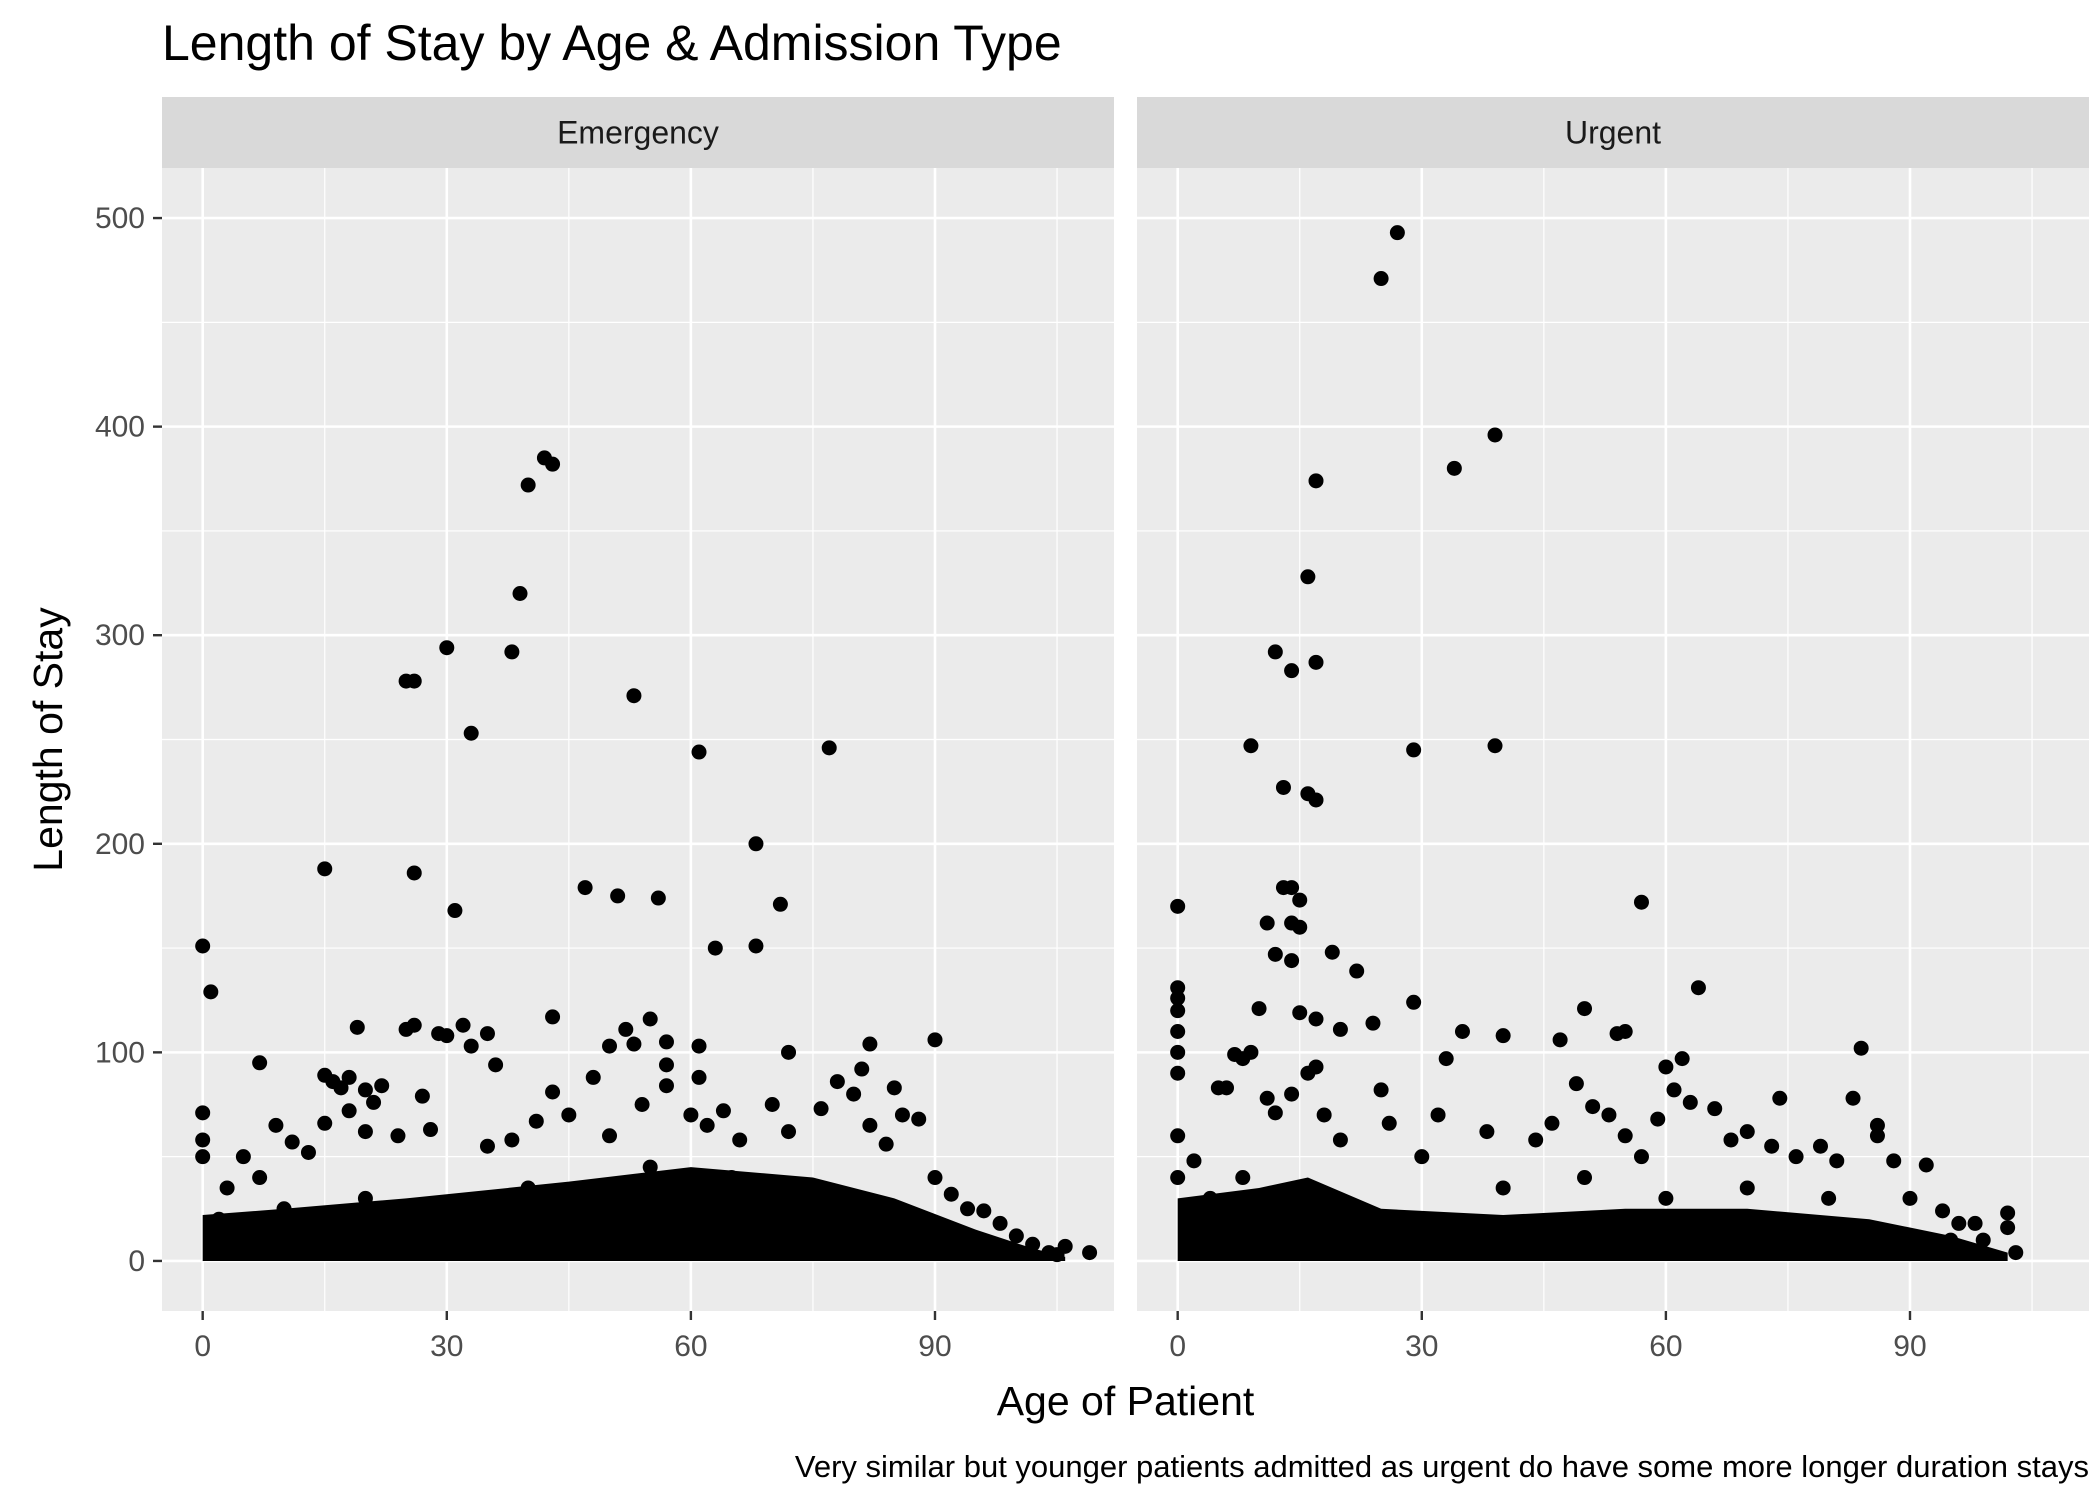  Describe the element at coordinates (136, 1261) in the screenshot. I see `y-tick-label: 0` at that location.